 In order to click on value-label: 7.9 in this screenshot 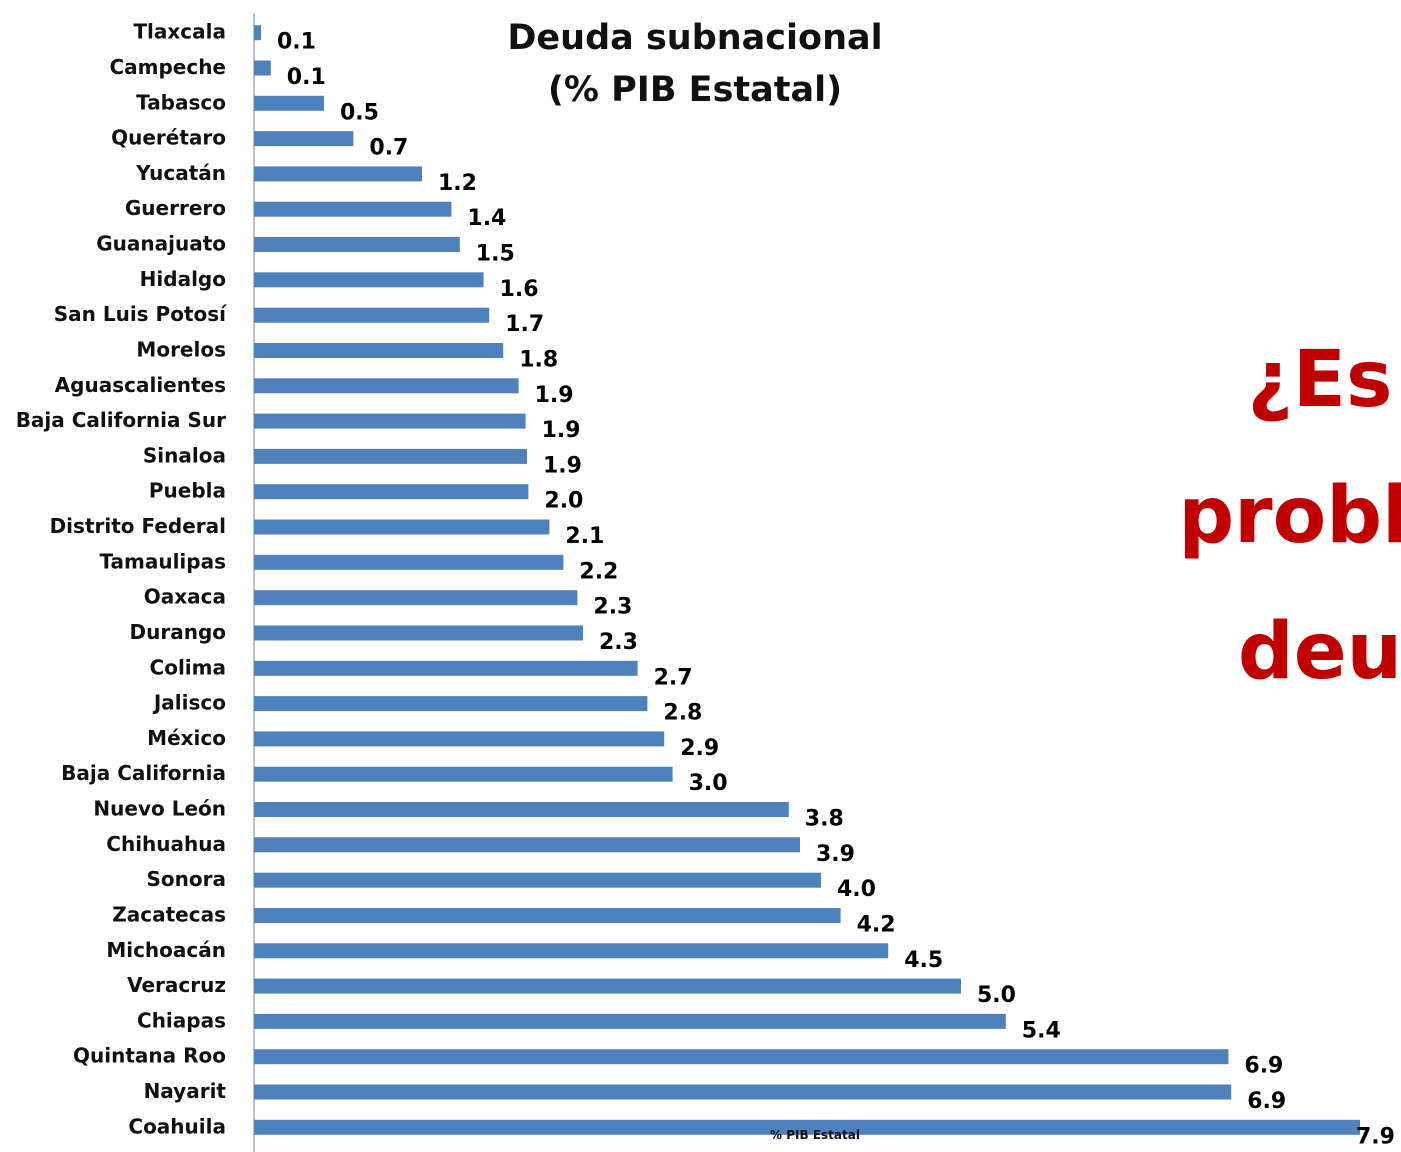, I will do `click(1375, 1136)`.